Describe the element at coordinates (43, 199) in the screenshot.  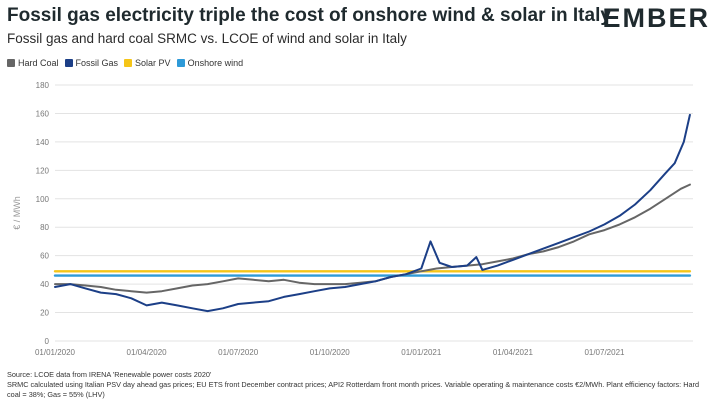
I see `y-tick-label: 100` at that location.